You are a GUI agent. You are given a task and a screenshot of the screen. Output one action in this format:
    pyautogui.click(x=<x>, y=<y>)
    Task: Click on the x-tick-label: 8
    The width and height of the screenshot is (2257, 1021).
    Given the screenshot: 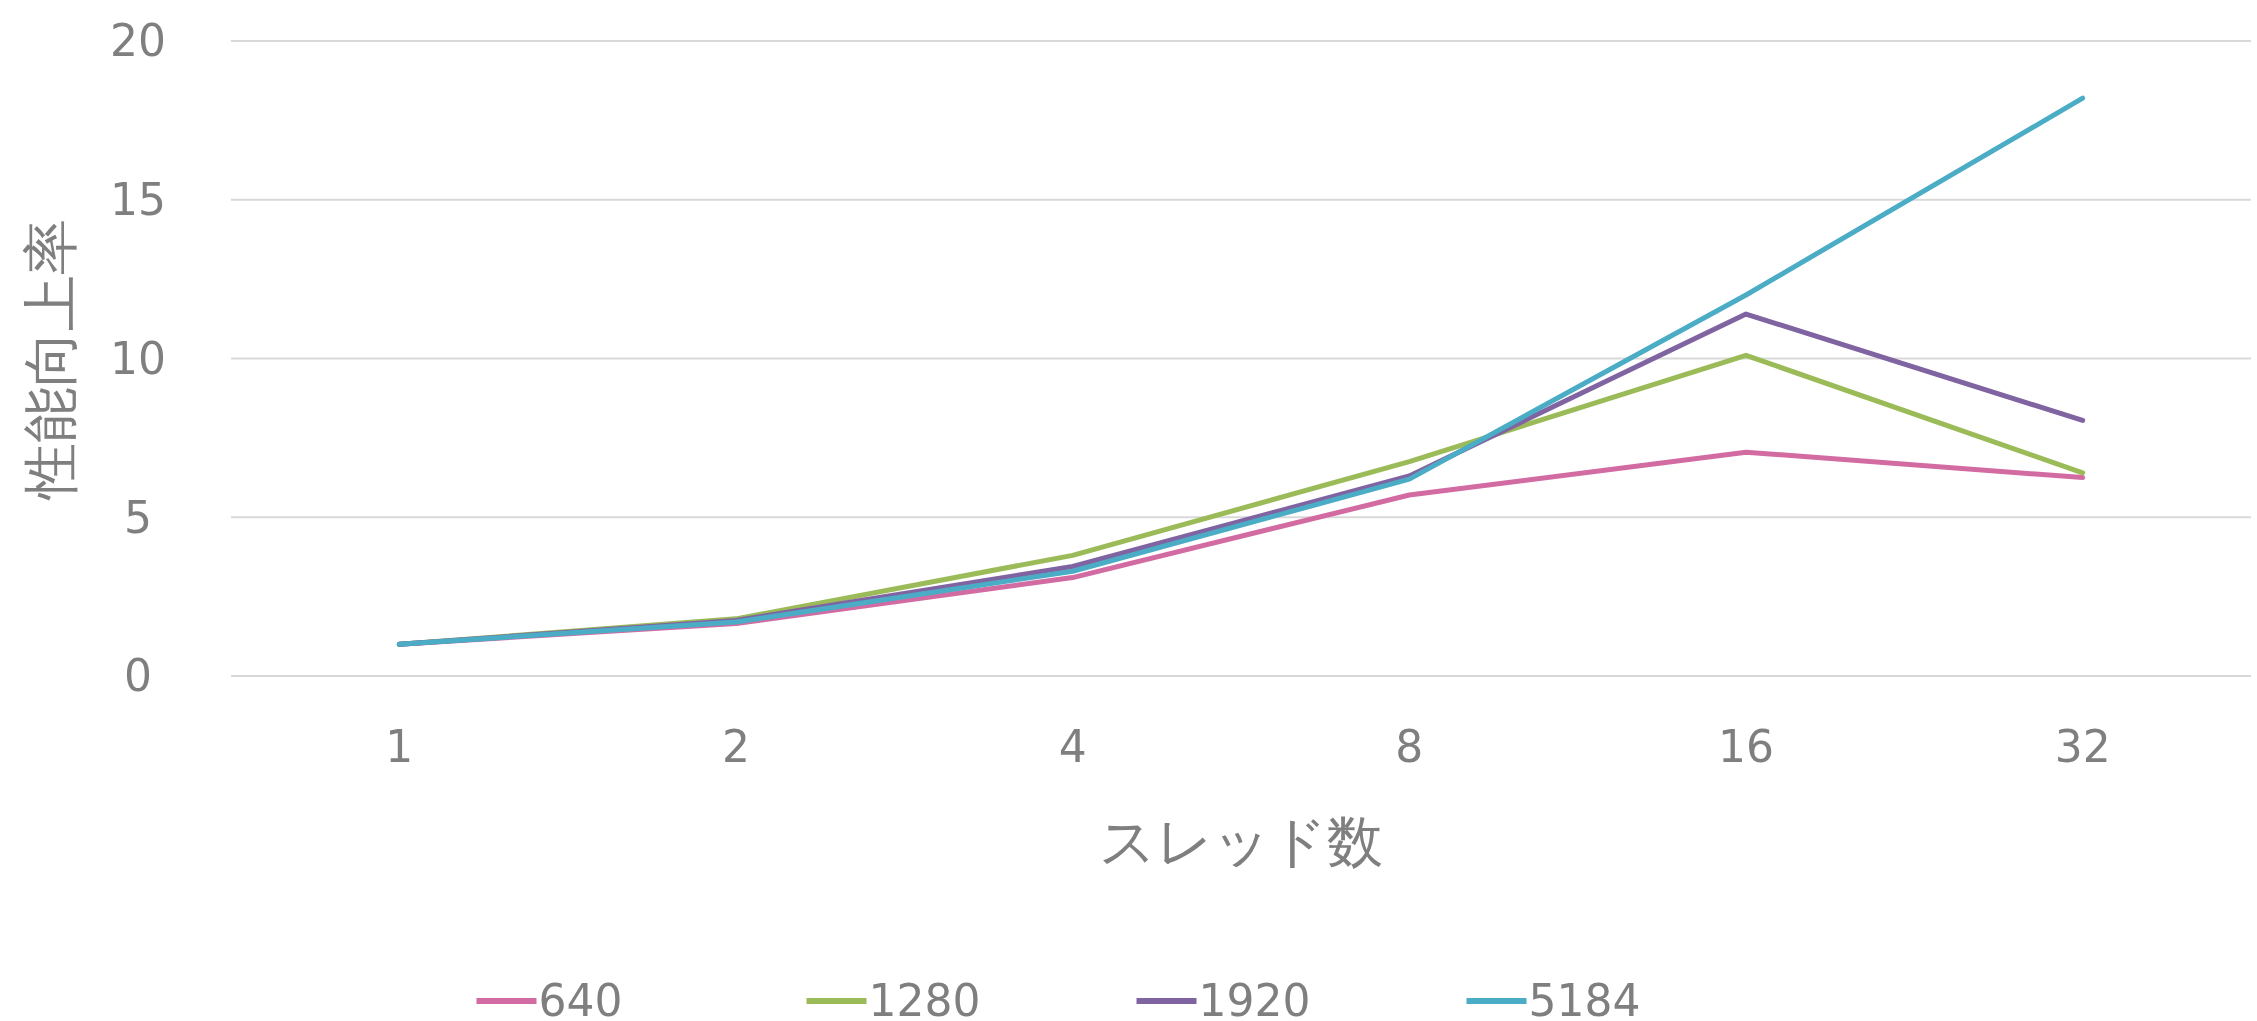 What is the action you would take?
    pyautogui.click(x=1409, y=746)
    